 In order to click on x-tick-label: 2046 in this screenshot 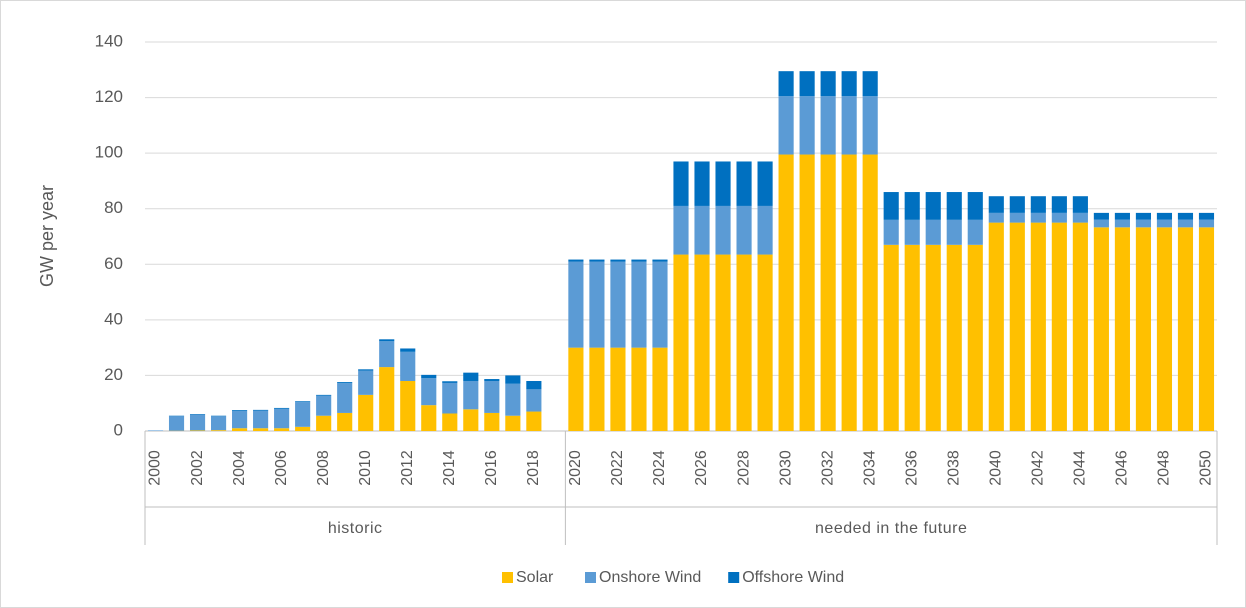, I will do `click(1122, 468)`.